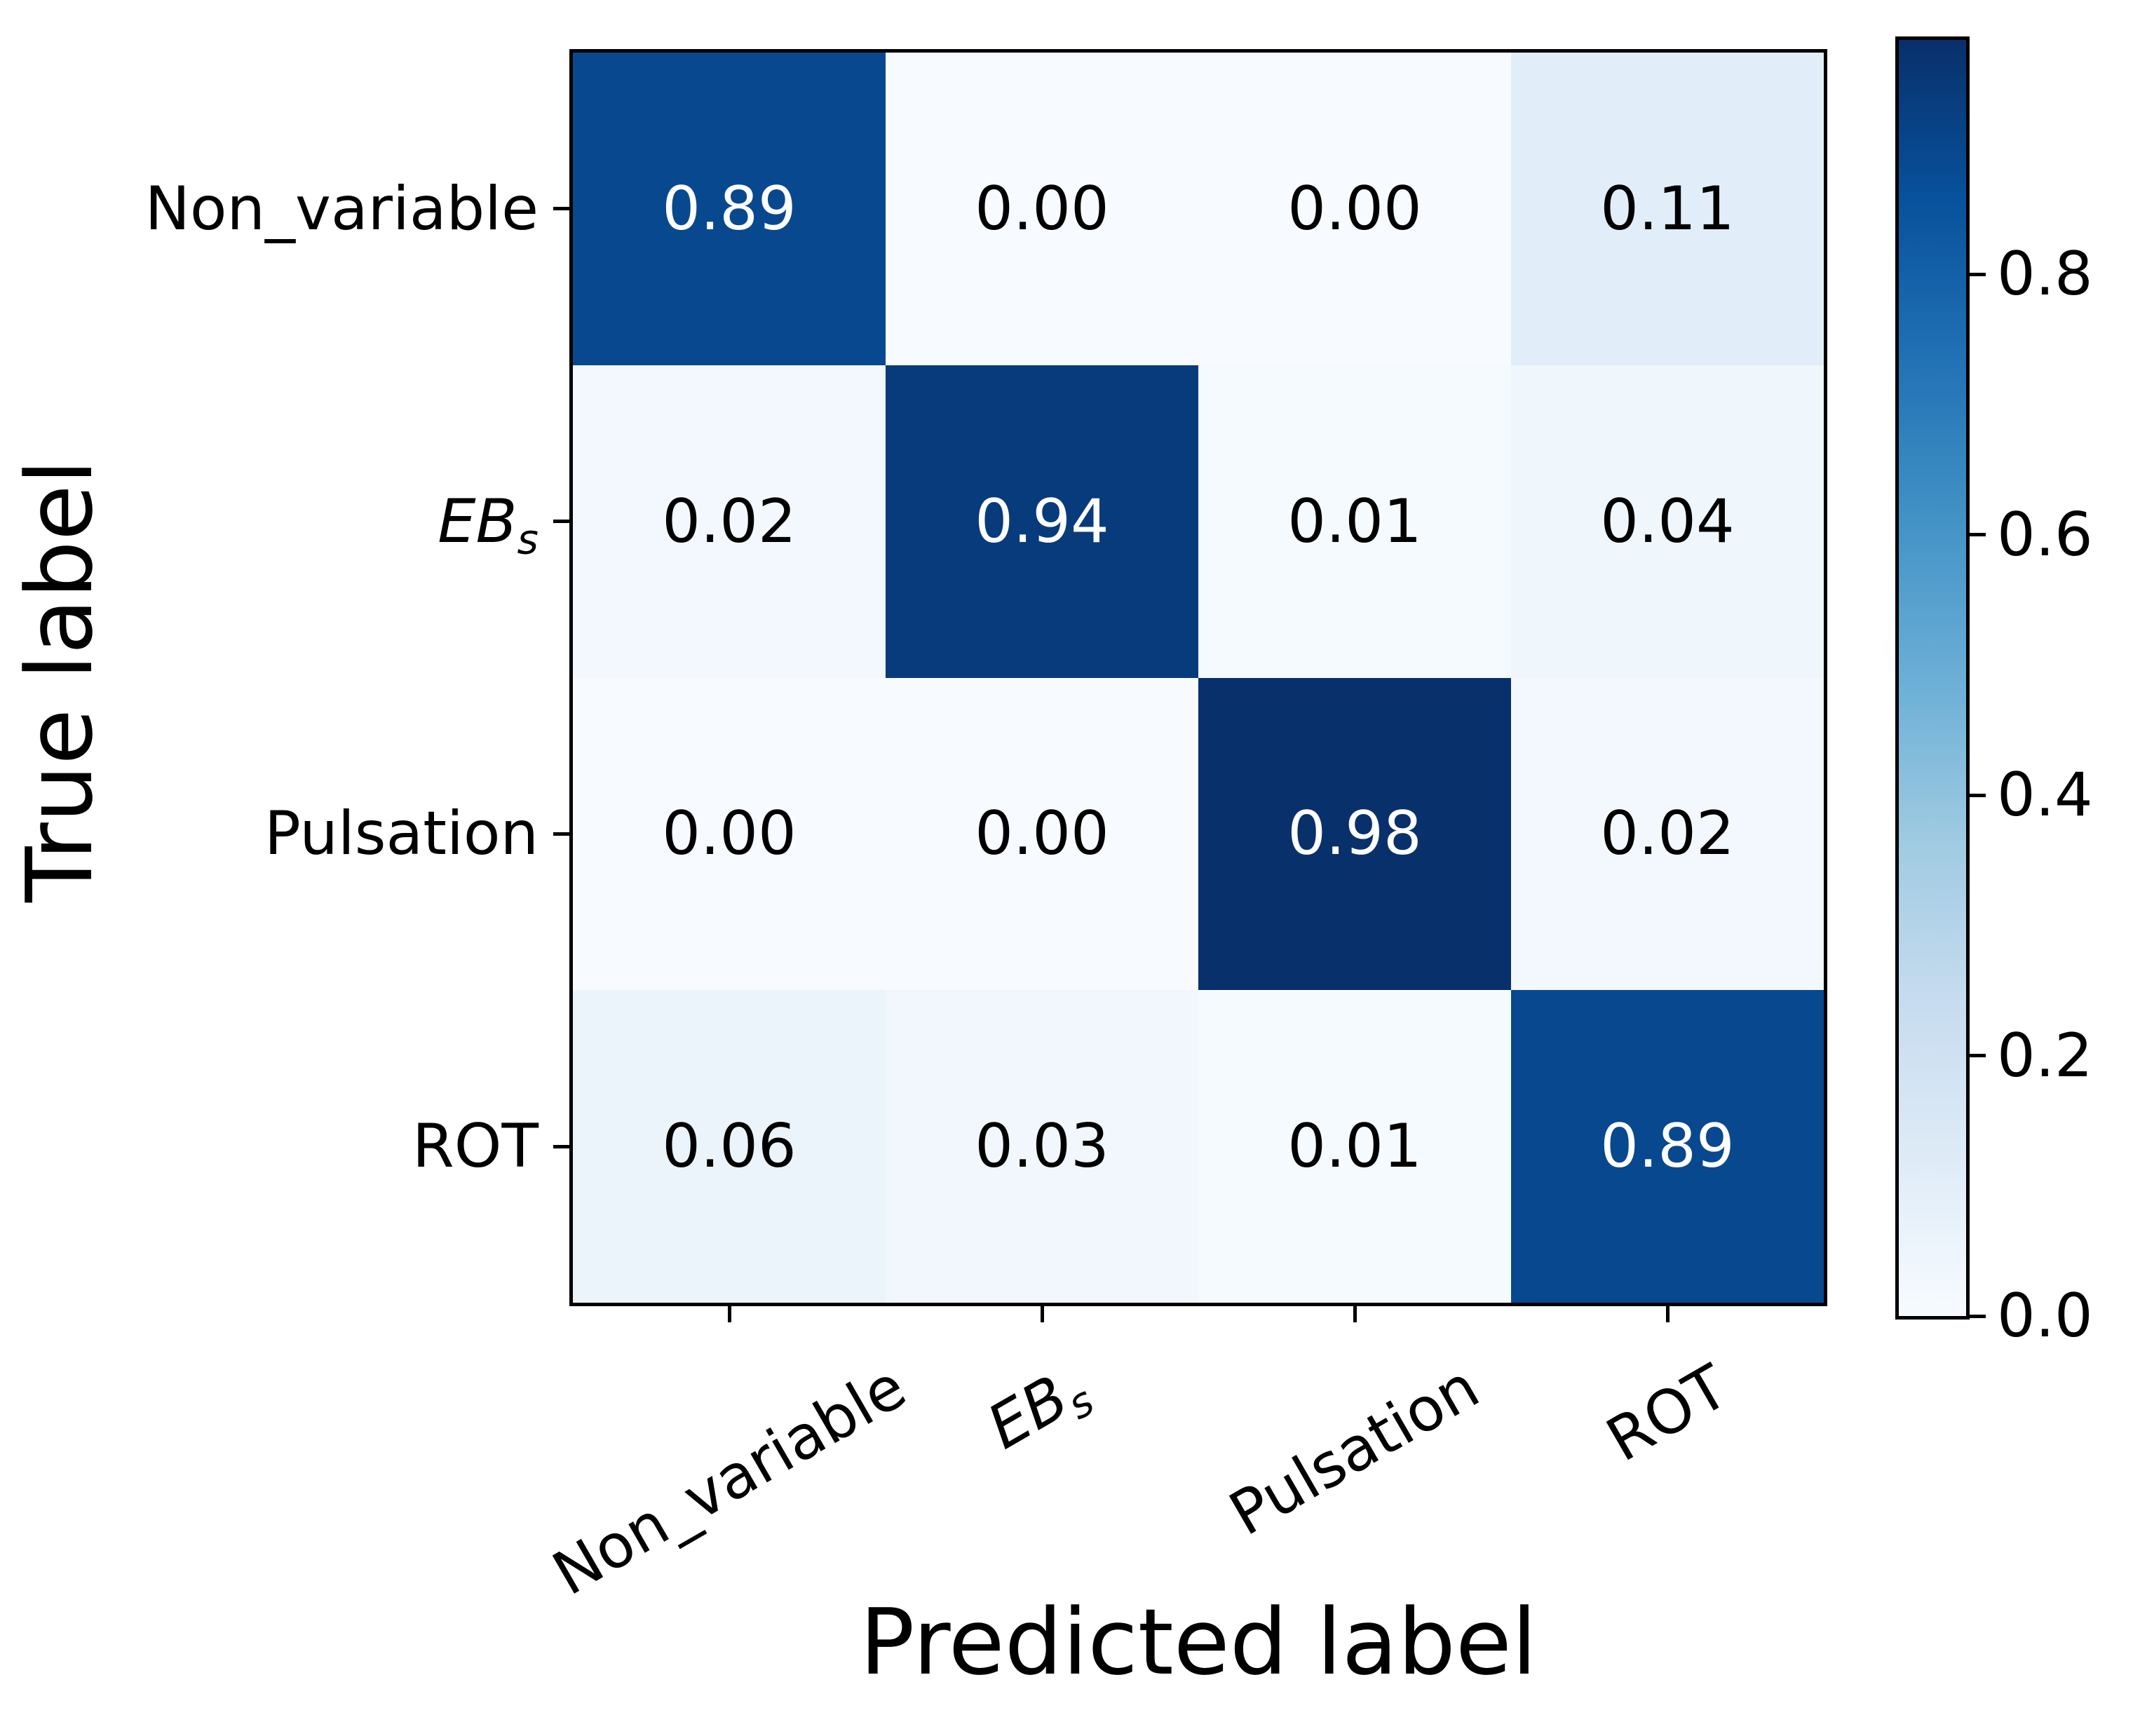 The height and width of the screenshot is (1736, 2140). I want to click on y-tick-label: ROT, so click(269, 1146).